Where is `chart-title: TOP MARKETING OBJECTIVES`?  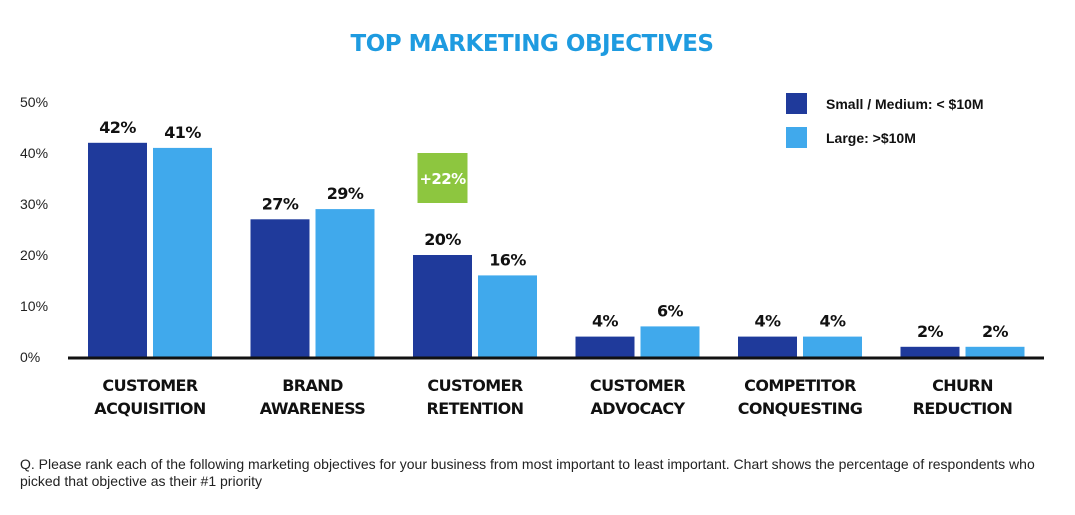 chart-title: TOP MARKETING OBJECTIVES is located at coordinates (532, 44).